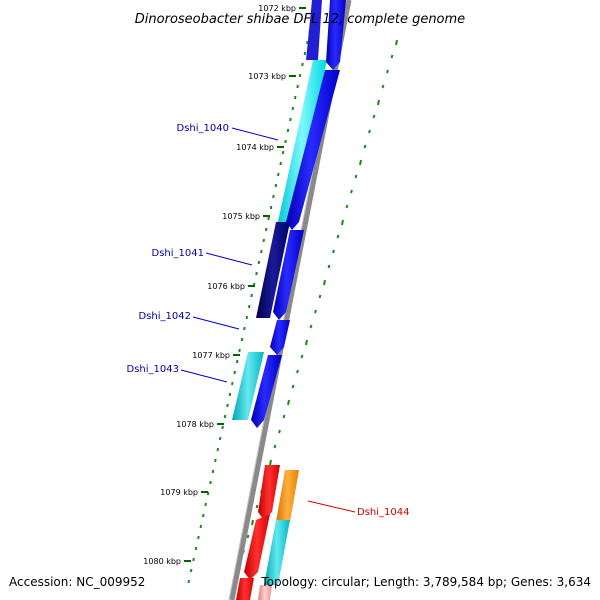 The height and width of the screenshot is (600, 600). Describe the element at coordinates (162, 561) in the screenshot. I see `tick-label: 1080 kbp` at that location.